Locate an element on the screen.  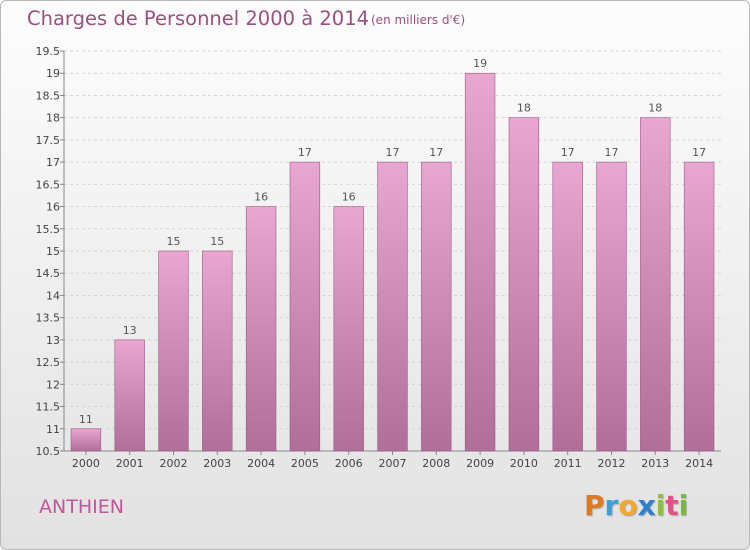
x-tick-label-2008: 2008 is located at coordinates (436, 463).